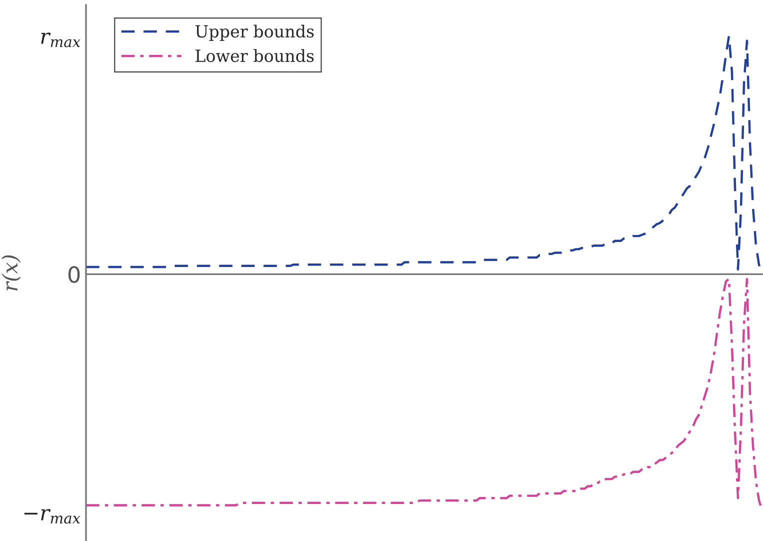 The width and height of the screenshot is (763, 541). Describe the element at coordinates (254, 32) in the screenshot. I see `legend-label: Upper bounds` at that location.